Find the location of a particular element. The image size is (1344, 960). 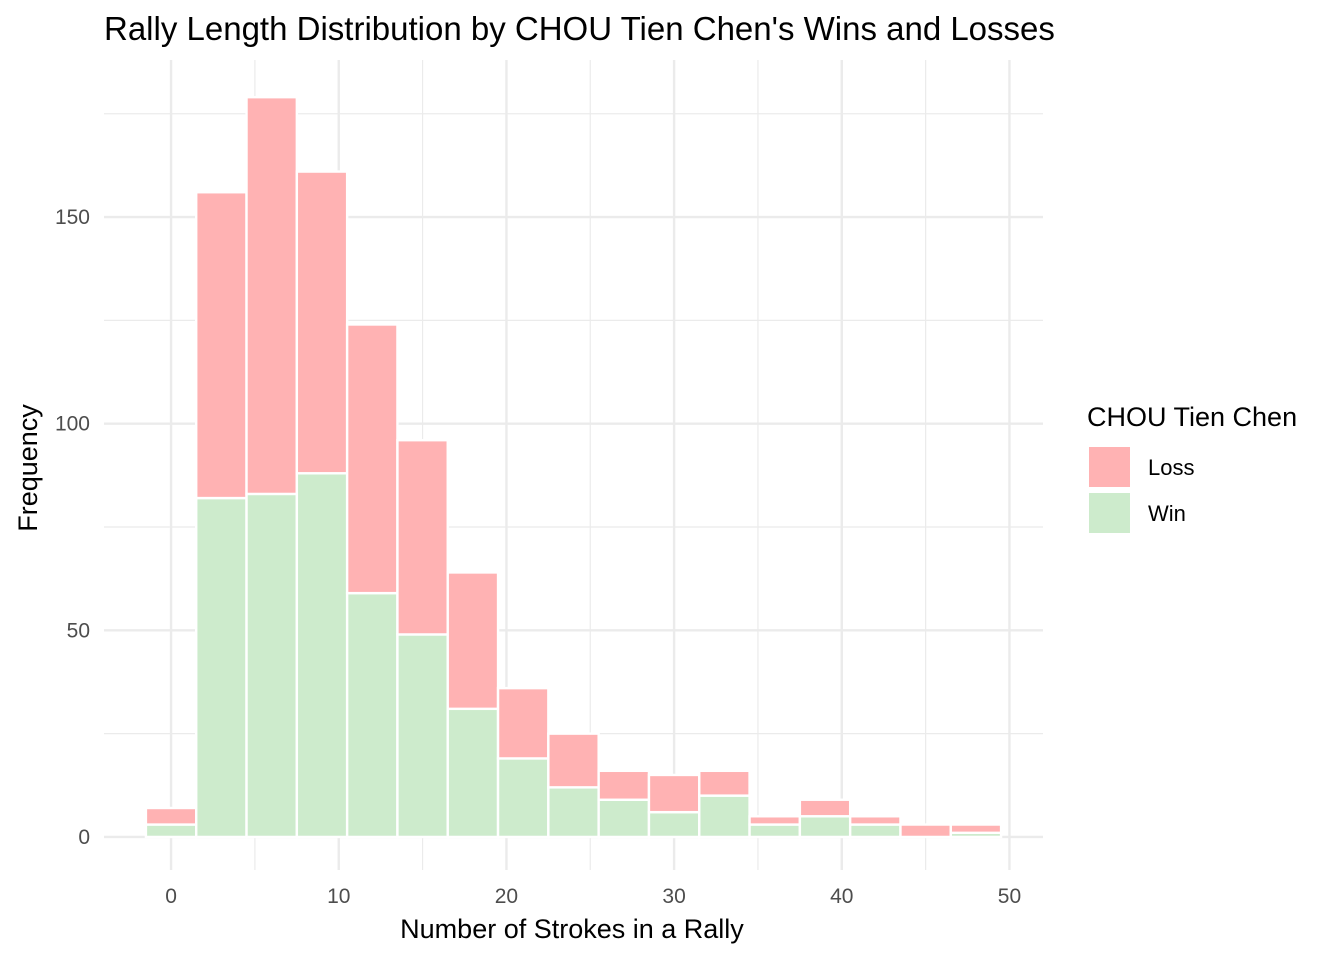

legend-title: CHOU Tien Chen is located at coordinates (1192, 417).